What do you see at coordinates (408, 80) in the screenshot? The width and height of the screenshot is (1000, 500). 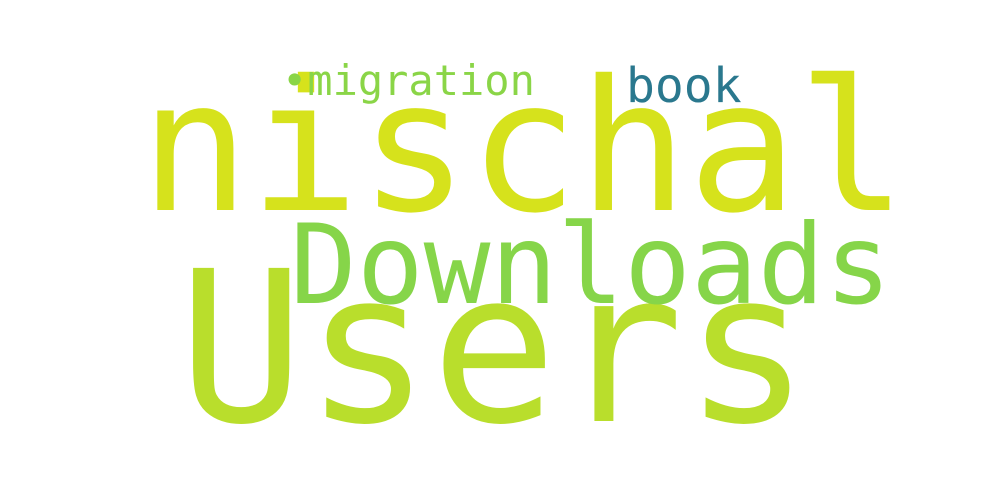 I see `word-migration: •migration` at bounding box center [408, 80].